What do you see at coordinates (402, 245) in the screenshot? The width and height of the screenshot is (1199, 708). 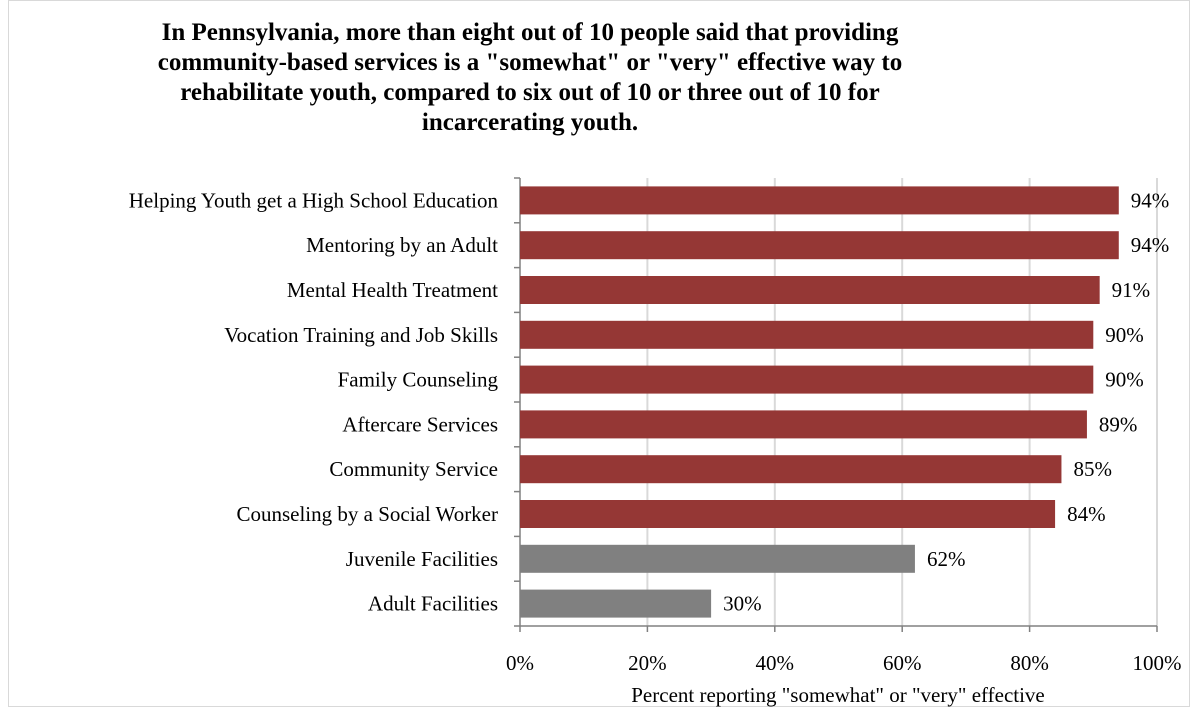 I see `category-label: Mentoring by an Adult` at bounding box center [402, 245].